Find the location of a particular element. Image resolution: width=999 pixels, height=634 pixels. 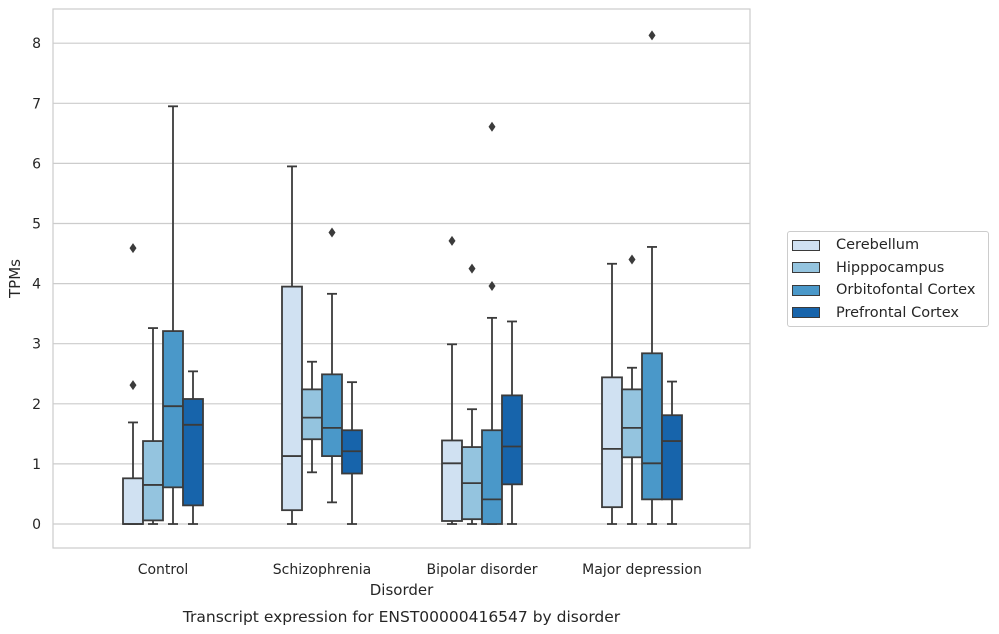

legend-label: Cerebellum is located at coordinates (878, 245).